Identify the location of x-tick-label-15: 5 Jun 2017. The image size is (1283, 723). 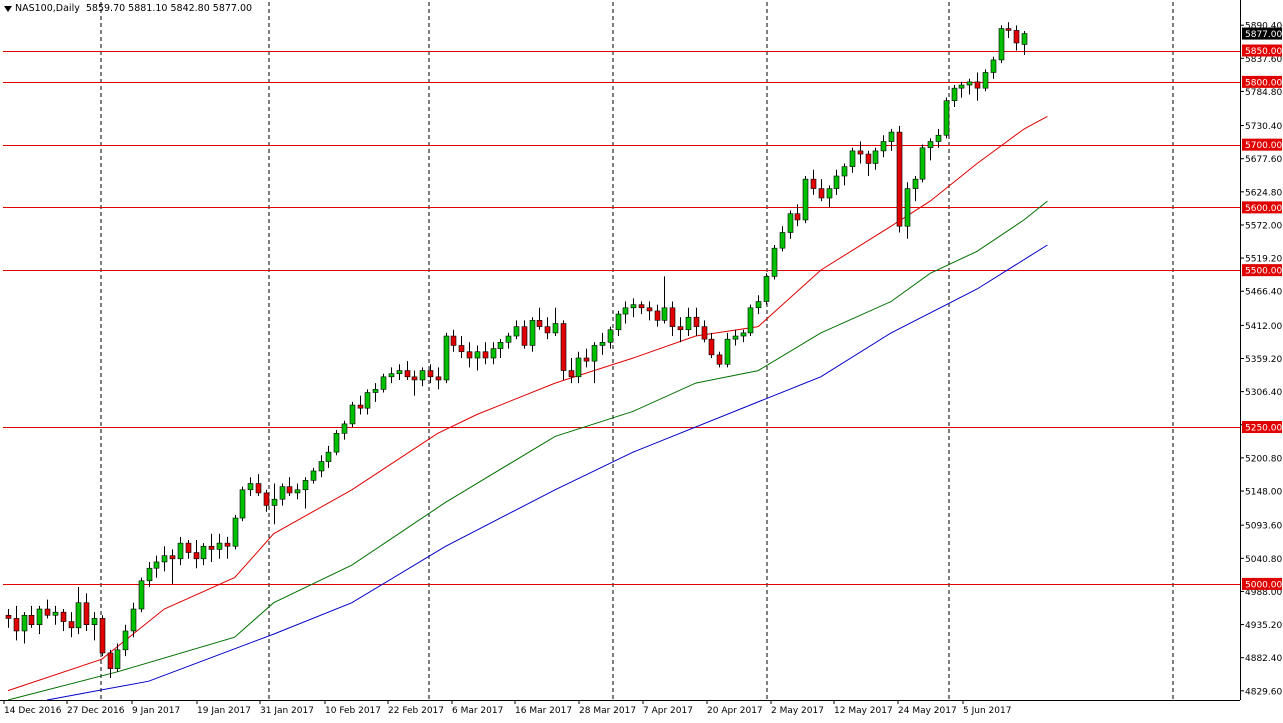
(987, 711).